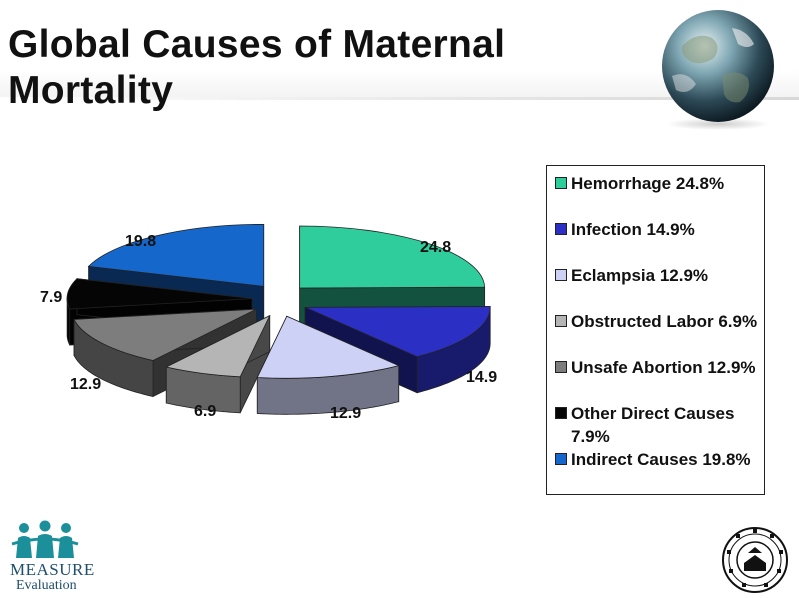 This screenshot has width=799, height=598. What do you see at coordinates (648, 183) in the screenshot?
I see `legend-label: Hemorrhage 24.8%` at bounding box center [648, 183].